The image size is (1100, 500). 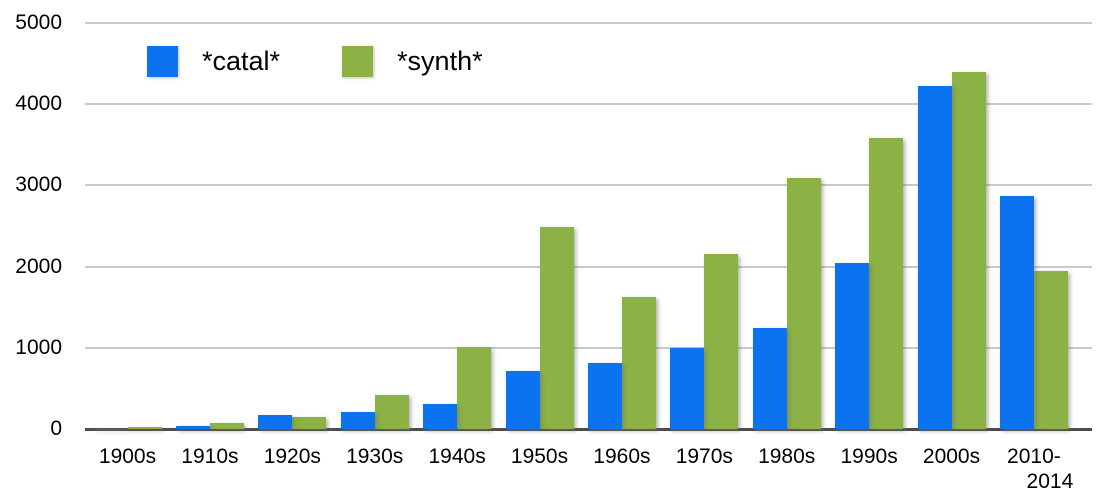 I want to click on catal-legend-label: *catal*, so click(x=241, y=61).